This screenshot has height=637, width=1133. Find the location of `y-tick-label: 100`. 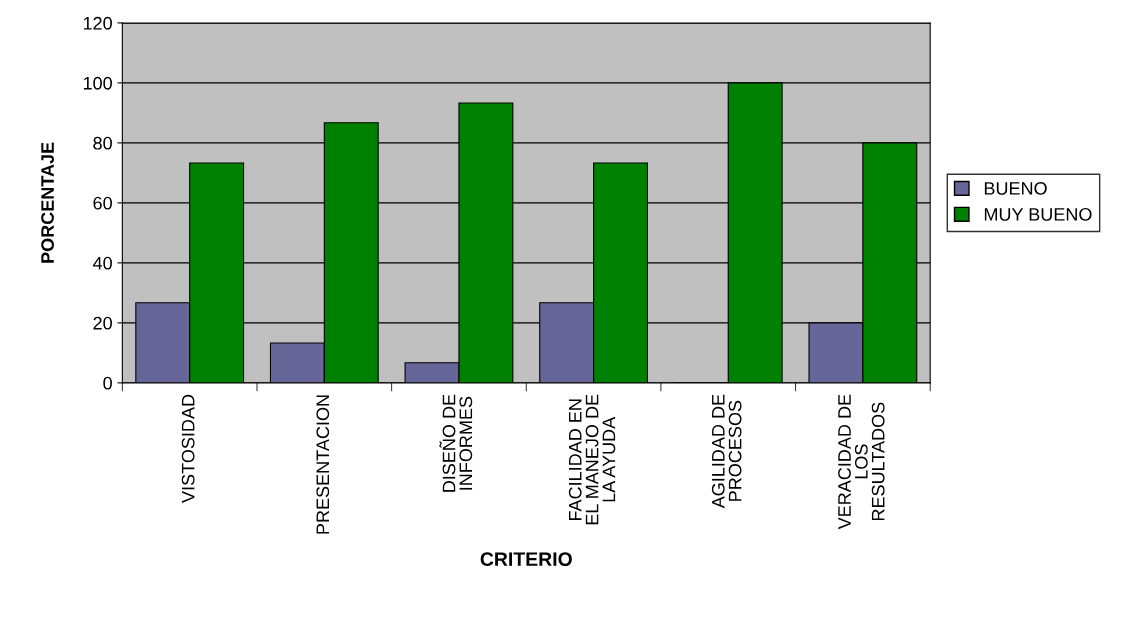

y-tick-label: 100 is located at coordinates (97, 83).